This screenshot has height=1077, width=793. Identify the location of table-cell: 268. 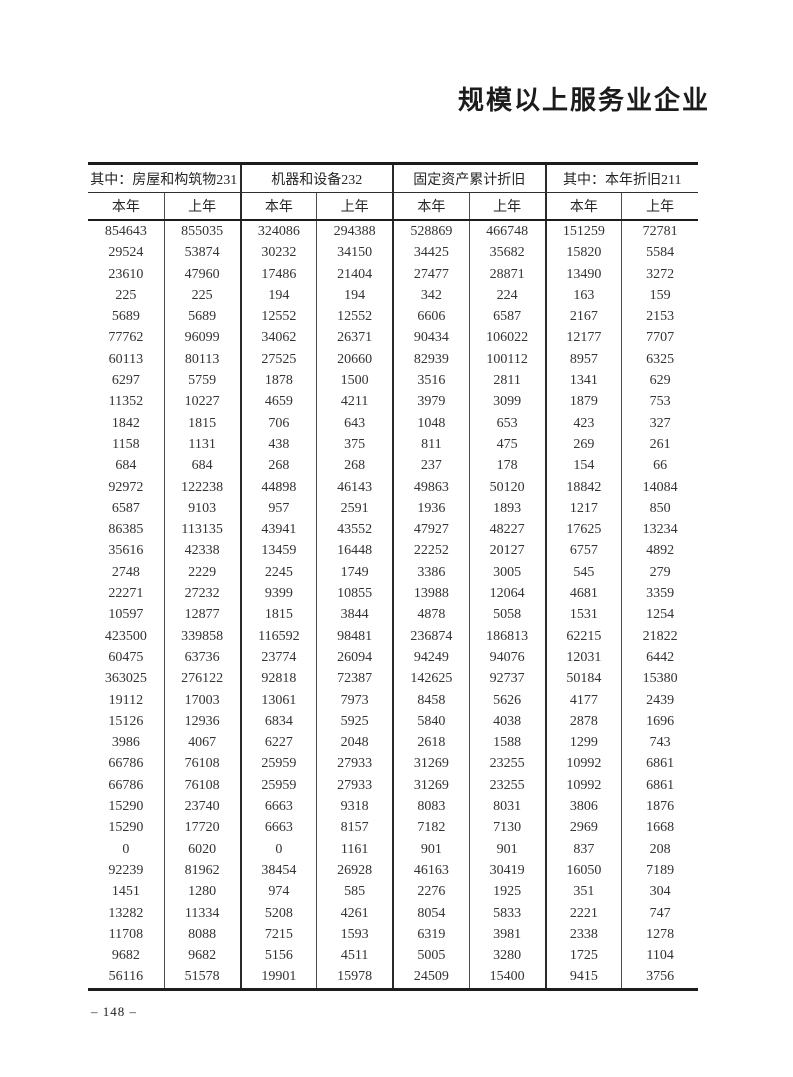
(279, 466).